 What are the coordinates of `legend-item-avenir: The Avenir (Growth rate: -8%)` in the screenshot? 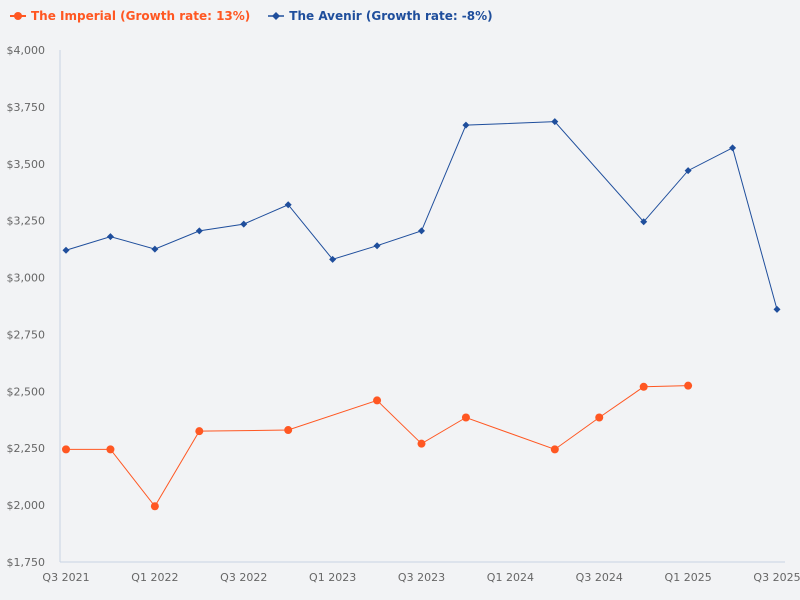 It's located at (380, 16).